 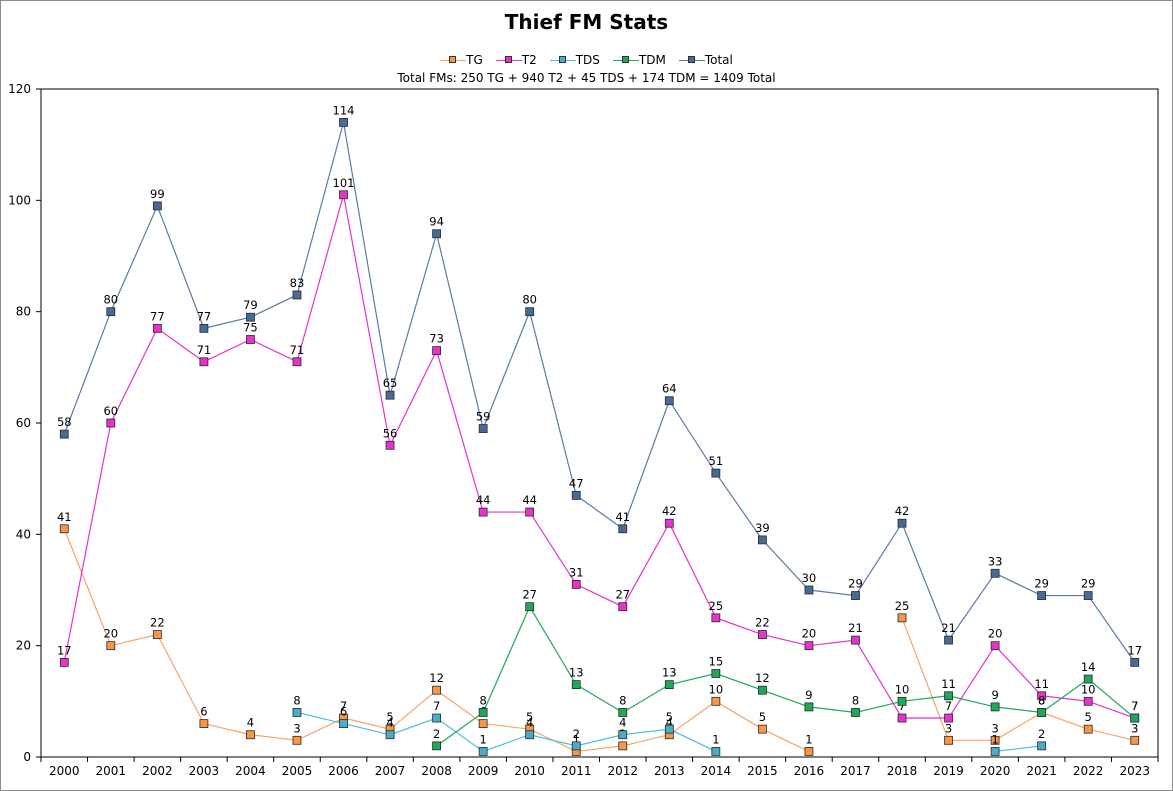 What do you see at coordinates (1041, 771) in the screenshot?
I see `x-tick-label: 2021` at bounding box center [1041, 771].